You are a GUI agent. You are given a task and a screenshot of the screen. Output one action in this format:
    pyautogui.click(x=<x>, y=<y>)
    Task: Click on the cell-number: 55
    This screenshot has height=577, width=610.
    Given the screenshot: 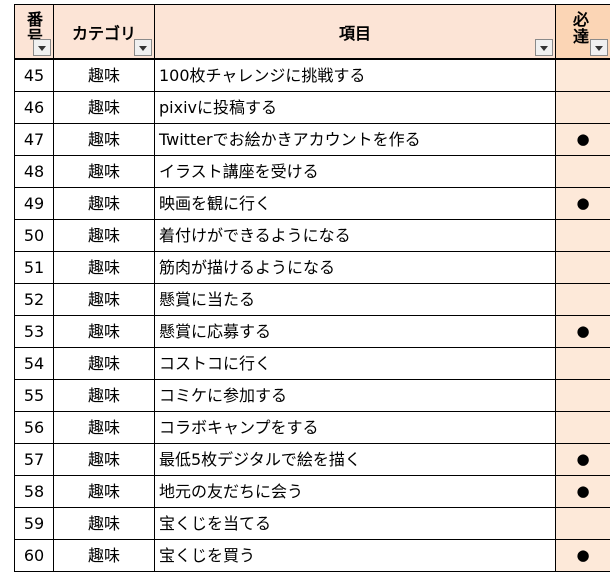 What is the action you would take?
    pyautogui.click(x=34, y=396)
    